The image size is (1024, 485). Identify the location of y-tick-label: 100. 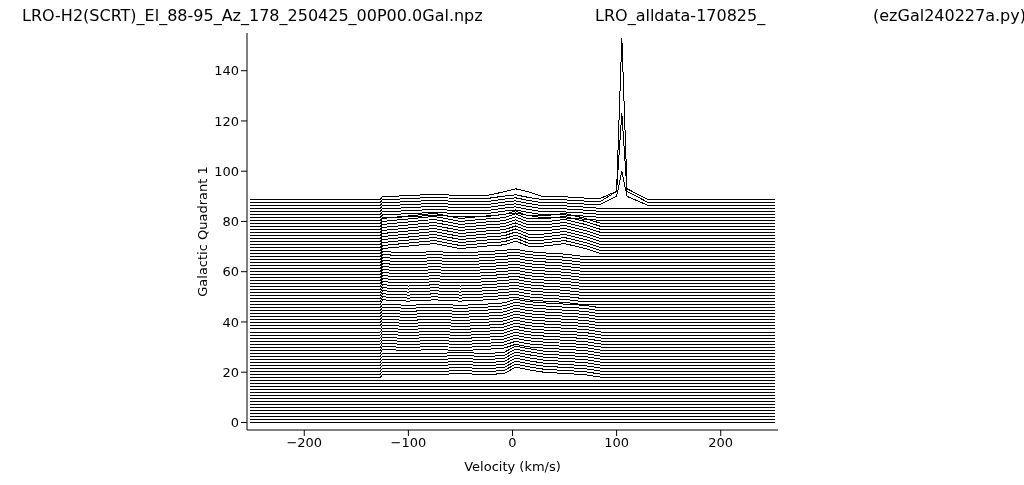
(226, 171).